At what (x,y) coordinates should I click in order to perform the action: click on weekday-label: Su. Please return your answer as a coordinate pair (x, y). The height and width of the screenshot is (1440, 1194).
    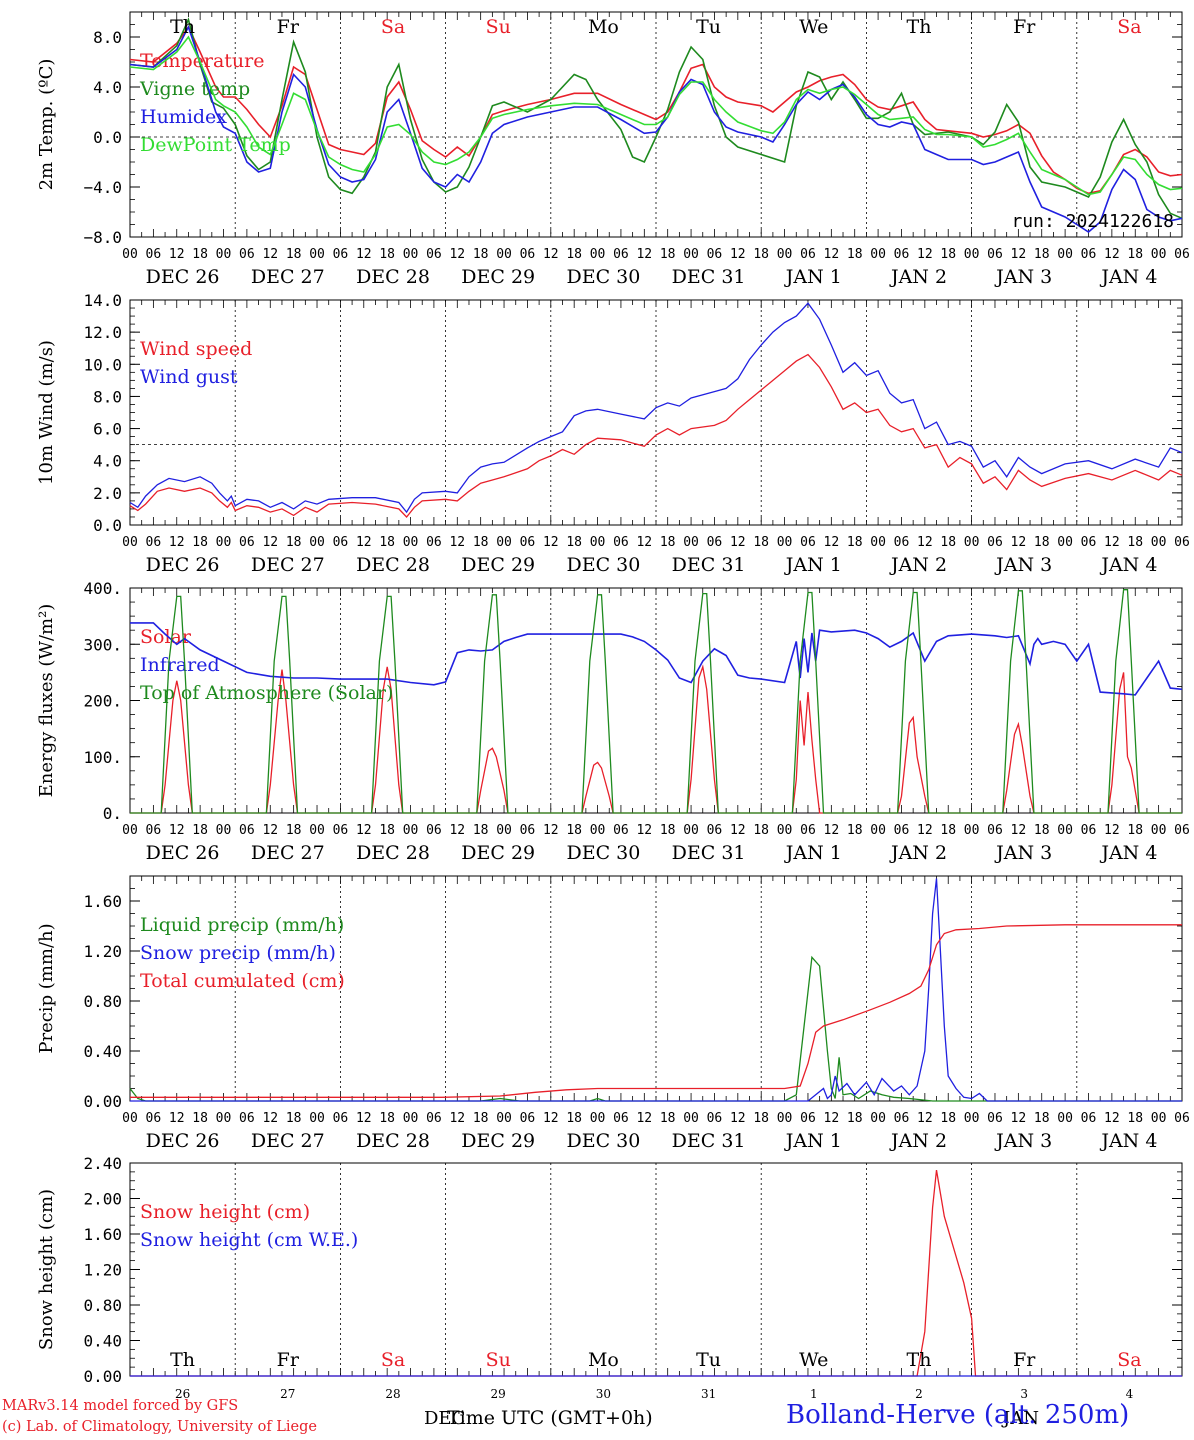
    Looking at the image, I should click on (498, 1360).